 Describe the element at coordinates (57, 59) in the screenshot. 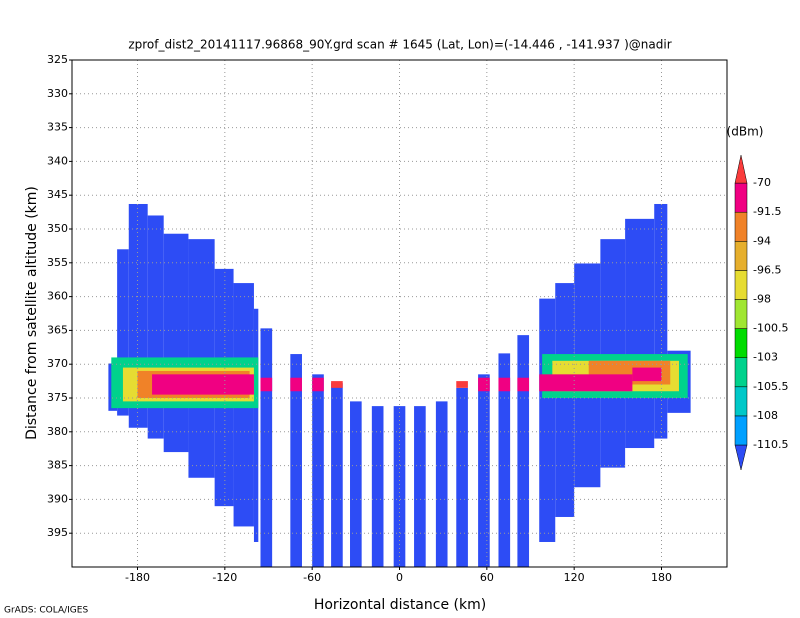

I see `y-tick-label: 325` at that location.